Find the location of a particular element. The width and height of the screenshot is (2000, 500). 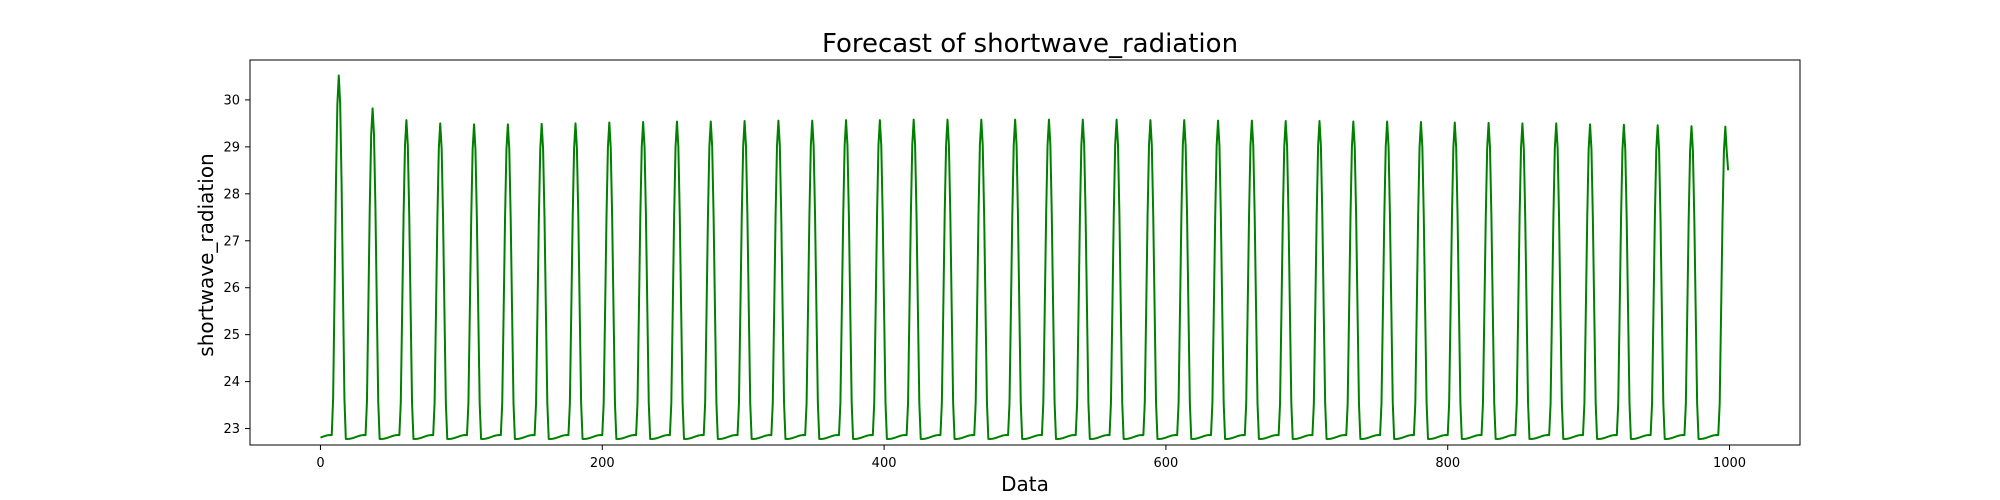

y-tick-label: 28 is located at coordinates (231, 194).